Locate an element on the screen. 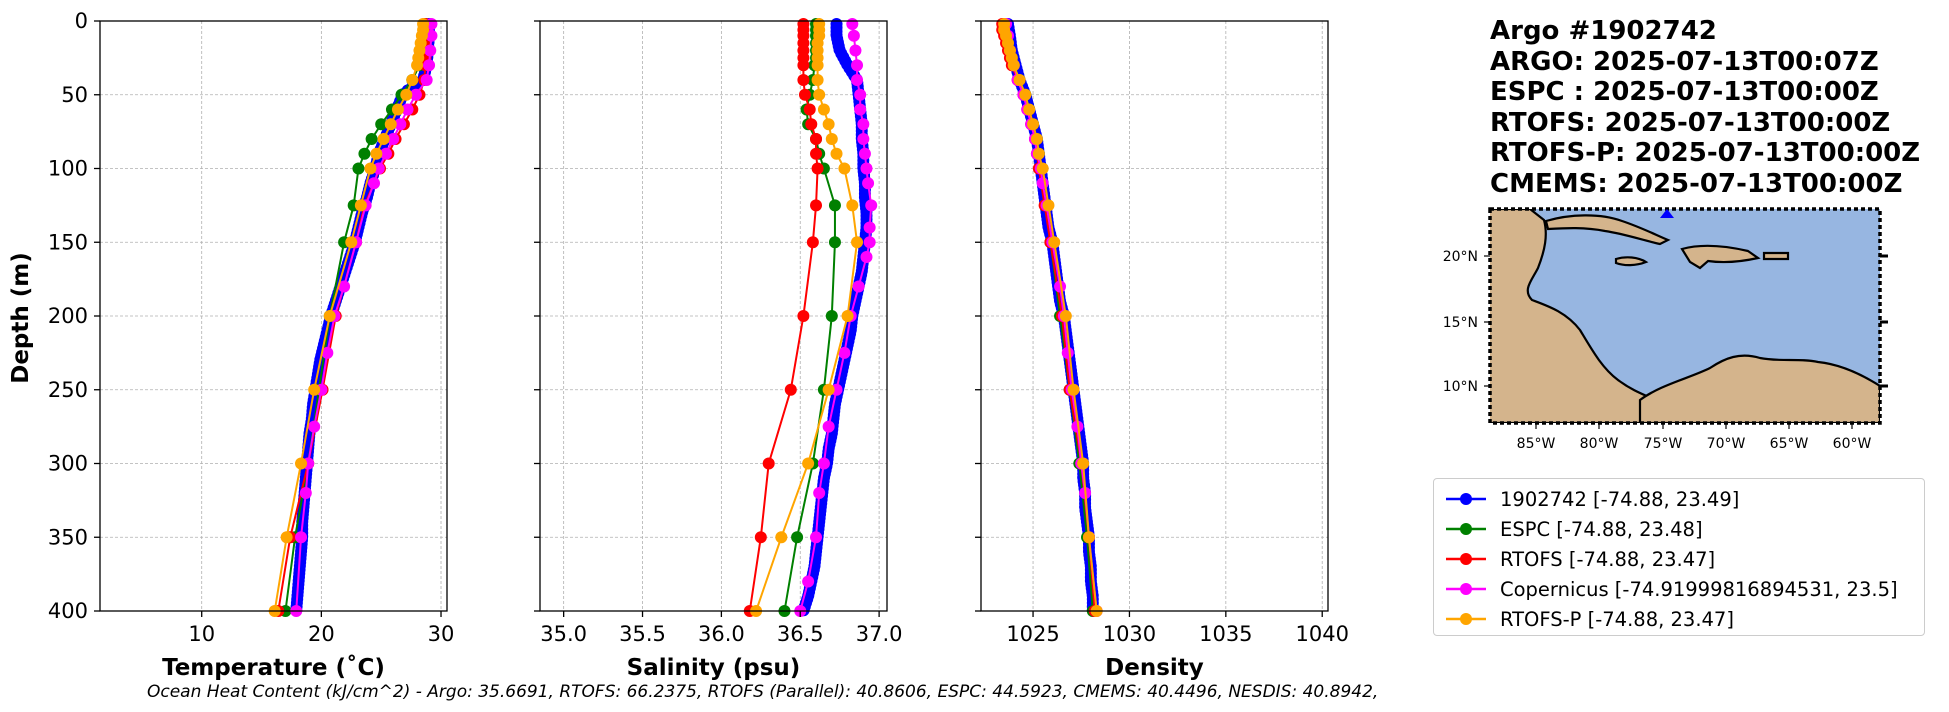 This screenshot has width=1949, height=712. y-tick-label: 350 is located at coordinates (68, 537).